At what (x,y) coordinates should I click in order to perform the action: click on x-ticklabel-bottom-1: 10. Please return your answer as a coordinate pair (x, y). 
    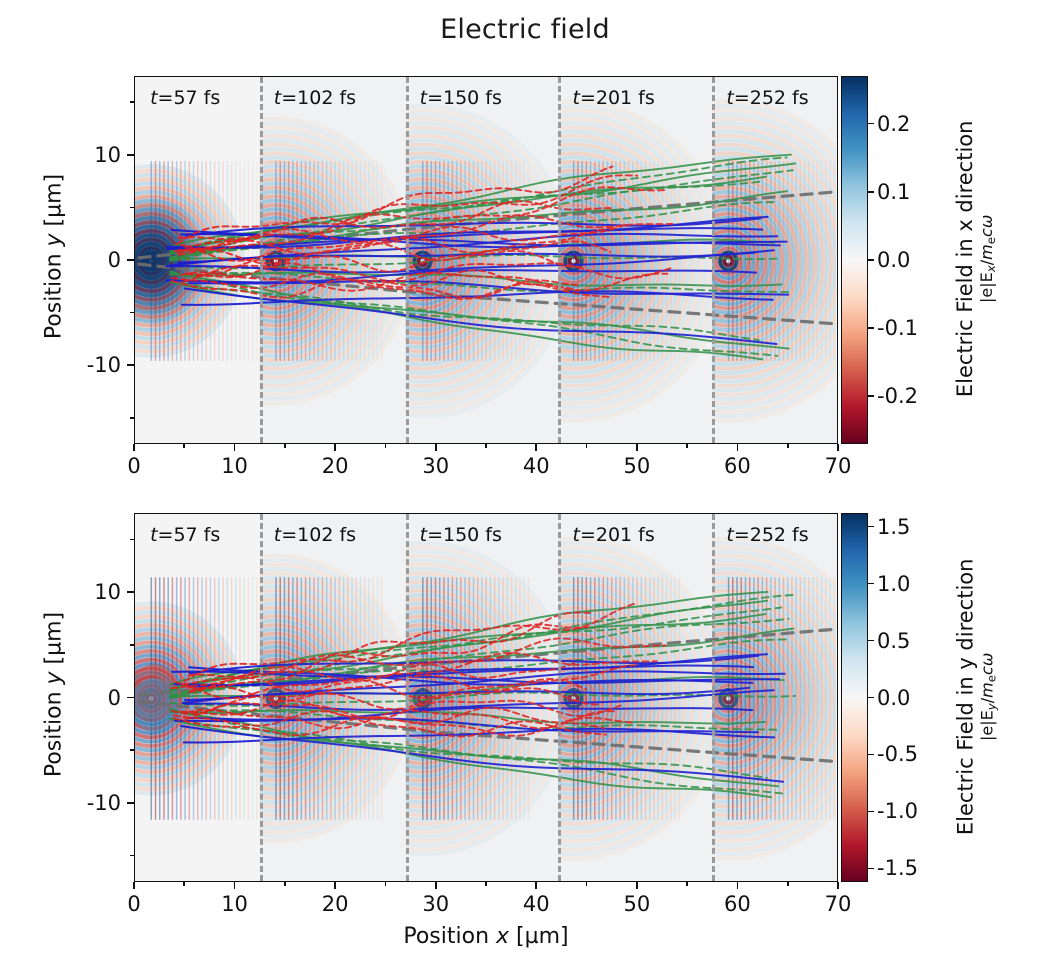
    Looking at the image, I should click on (234, 904).